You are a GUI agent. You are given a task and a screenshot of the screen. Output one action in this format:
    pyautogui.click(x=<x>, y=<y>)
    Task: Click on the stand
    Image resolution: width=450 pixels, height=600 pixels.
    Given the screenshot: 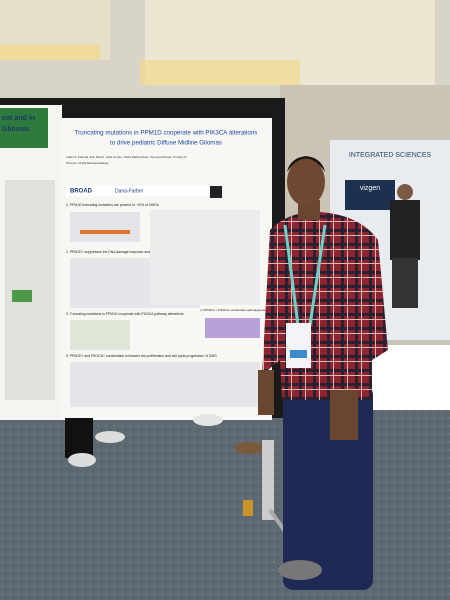 What is the action you would take?
    pyautogui.click(x=268, y=480)
    